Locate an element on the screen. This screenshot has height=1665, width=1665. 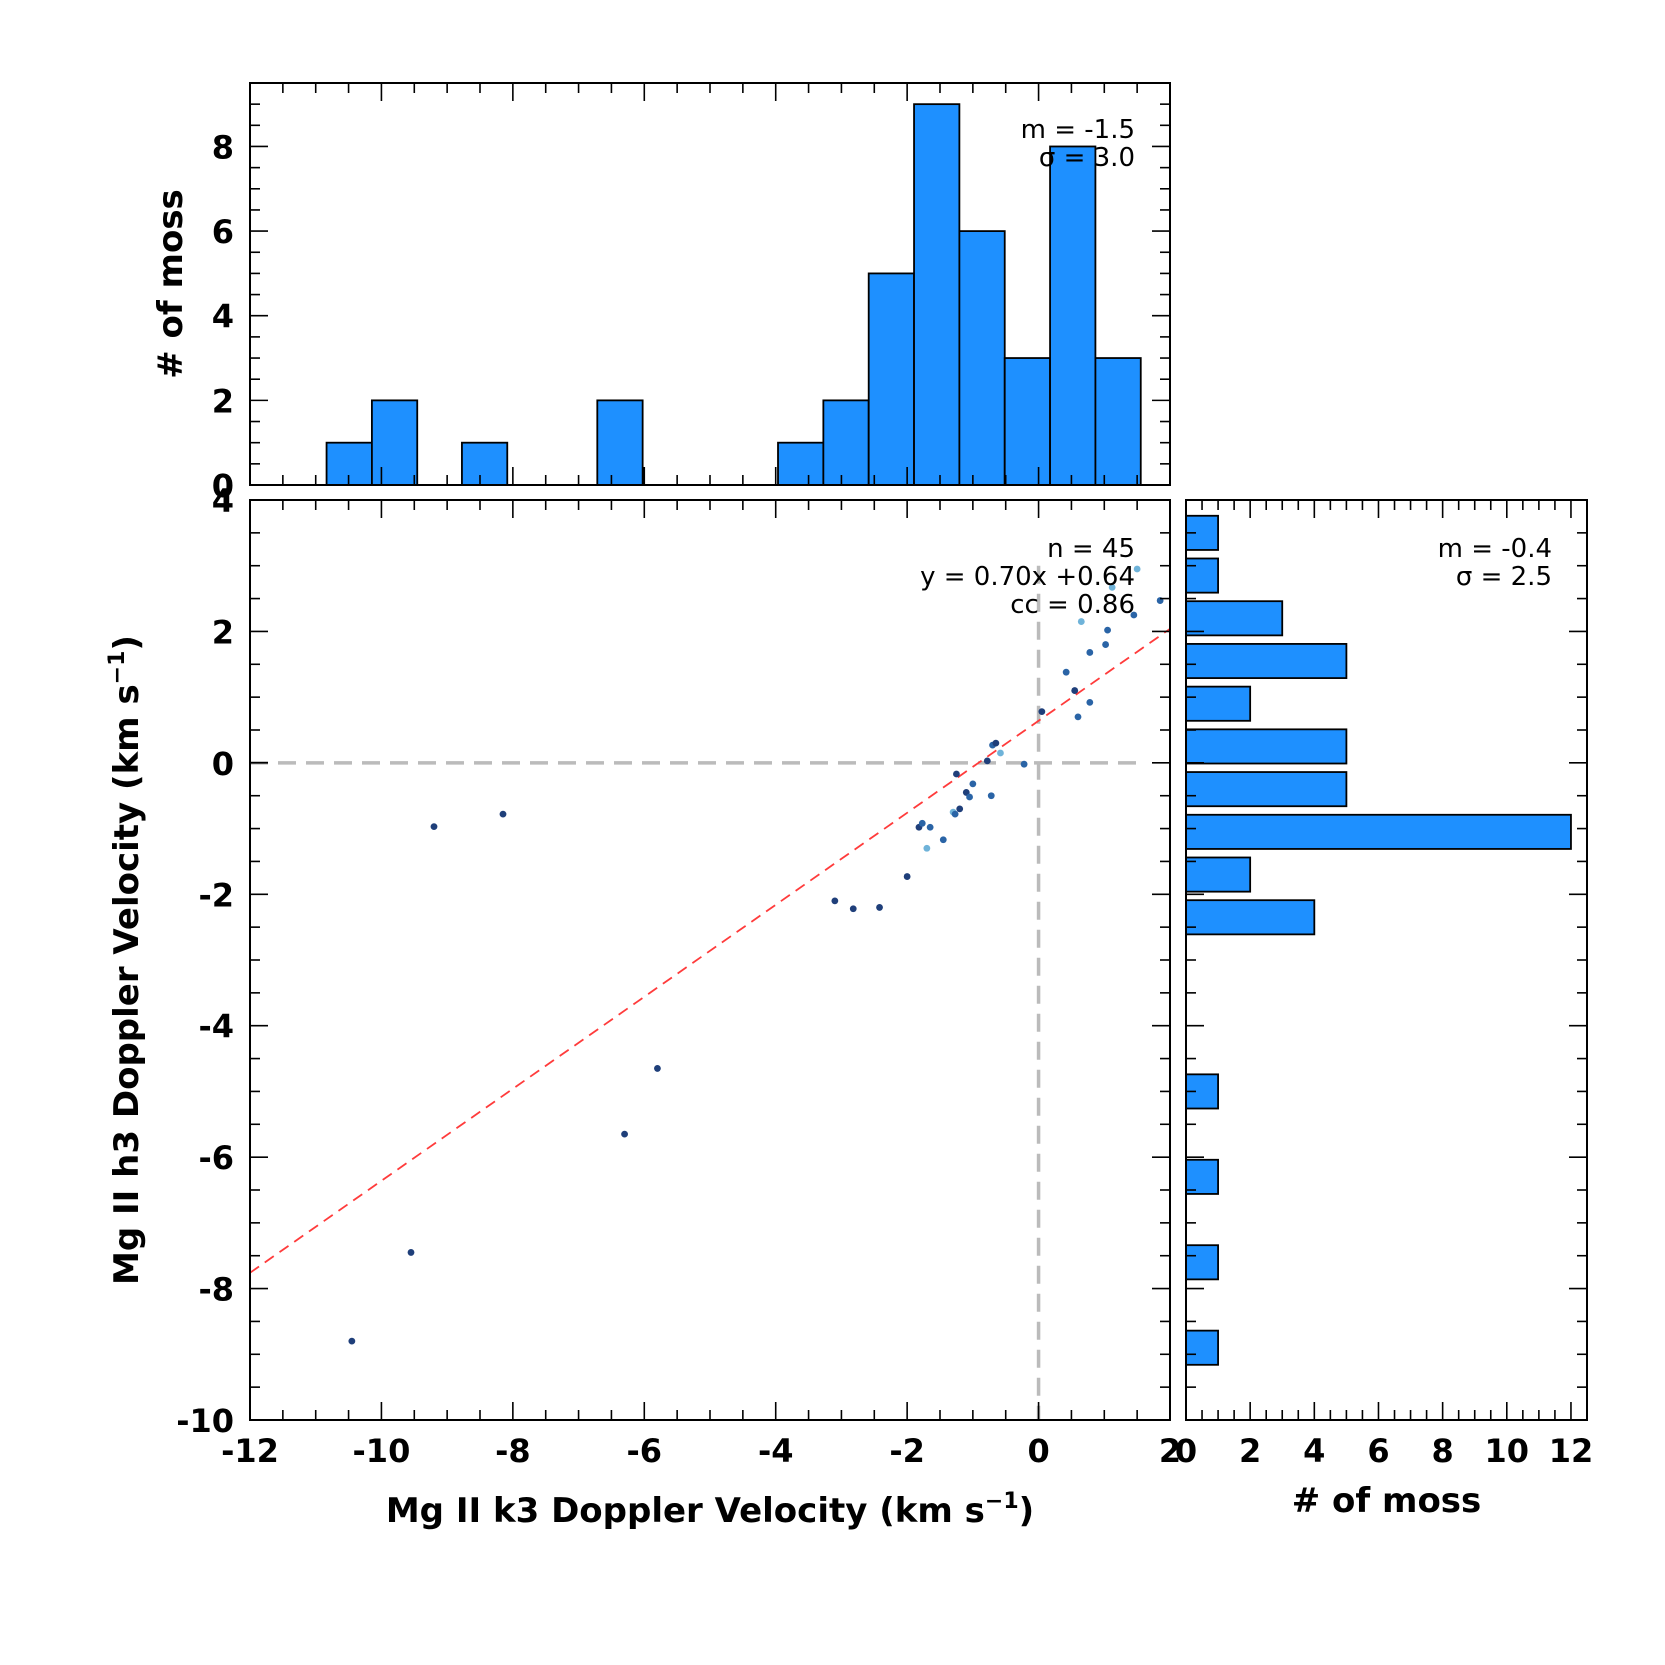
y-axis-title-group: Mg II h3 Doppler Velocity (km s−1) is located at coordinates (126, 960).